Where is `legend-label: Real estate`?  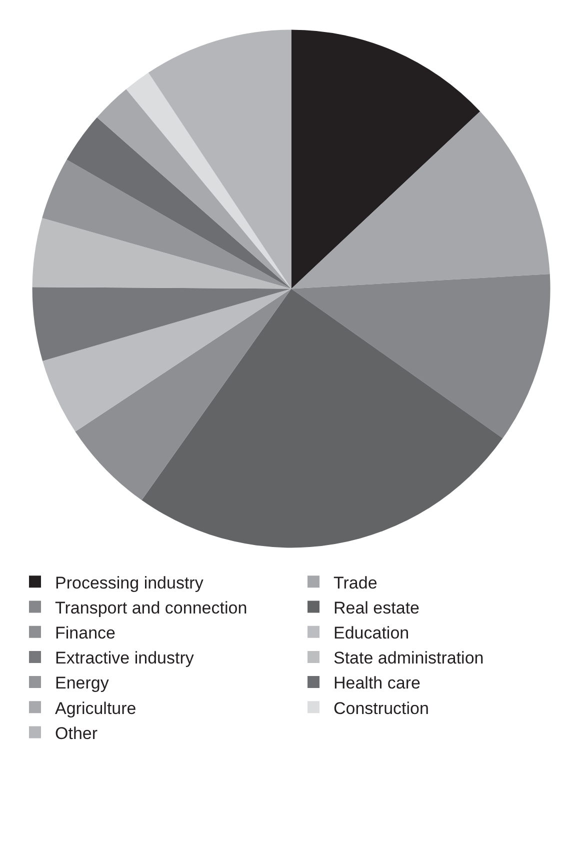
legend-label: Real estate is located at coordinates (377, 608).